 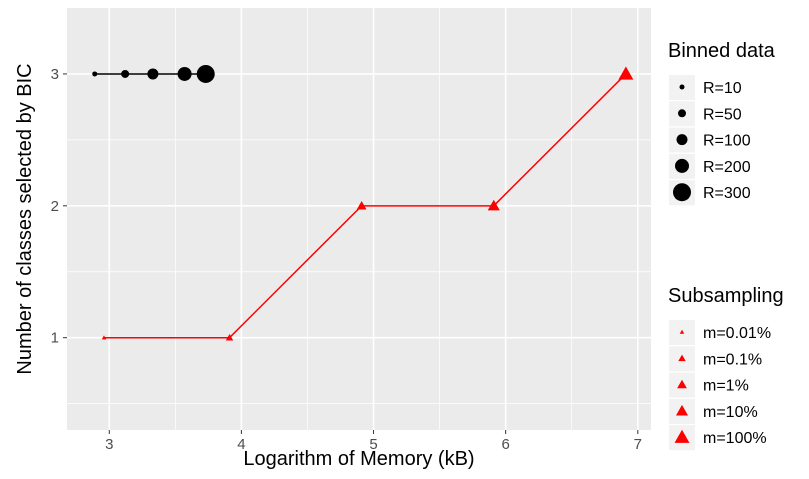 I want to click on legend-label: m=0.1%, so click(x=732, y=359).